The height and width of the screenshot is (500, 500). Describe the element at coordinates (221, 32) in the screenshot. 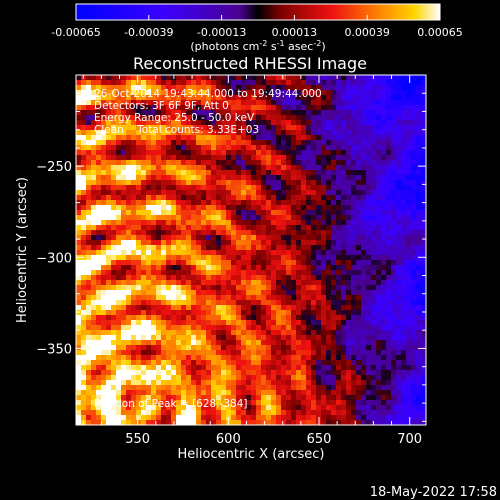

I see `colorbar-tick-label: -0.00013` at that location.